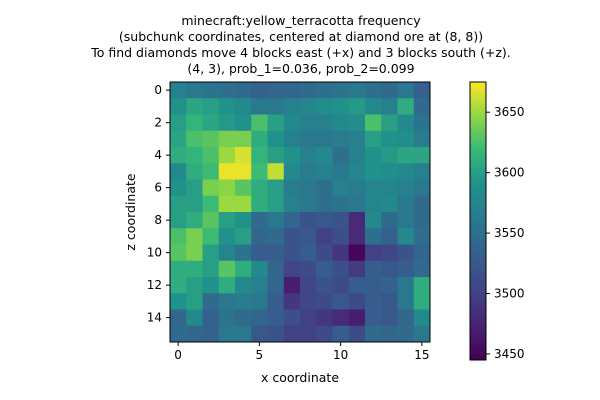 Image resolution: width=600 pixels, height=400 pixels. I want to click on y-tick-label: 0, so click(158, 90).